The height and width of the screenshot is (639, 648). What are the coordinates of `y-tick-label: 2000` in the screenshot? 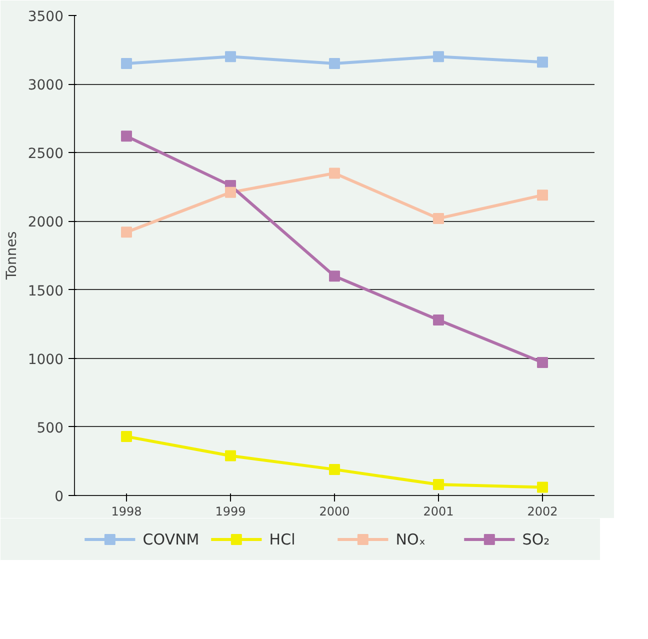 It's located at (46, 222).